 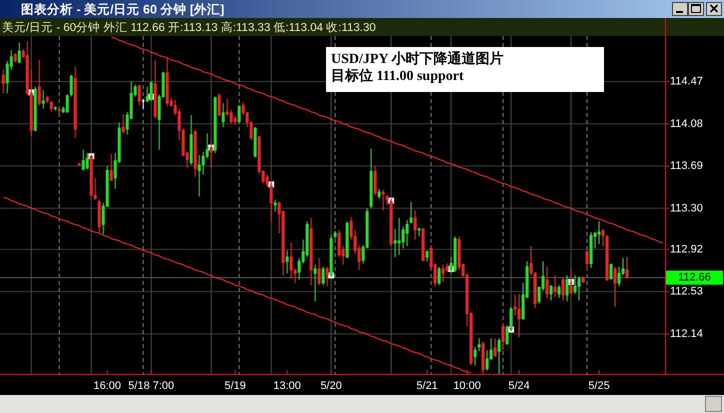 I want to click on xtick: 16:00, so click(x=107, y=386).